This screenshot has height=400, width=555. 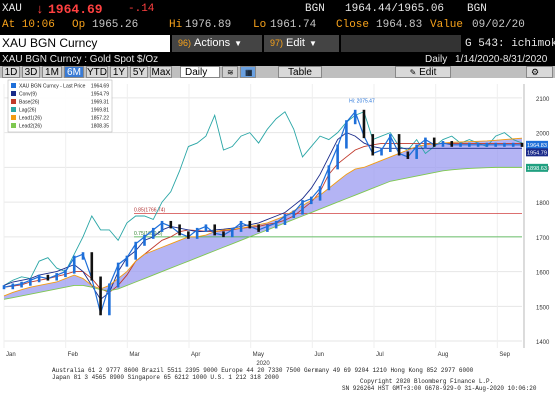 I want to click on y-tick-label: 1800, so click(x=543, y=204).